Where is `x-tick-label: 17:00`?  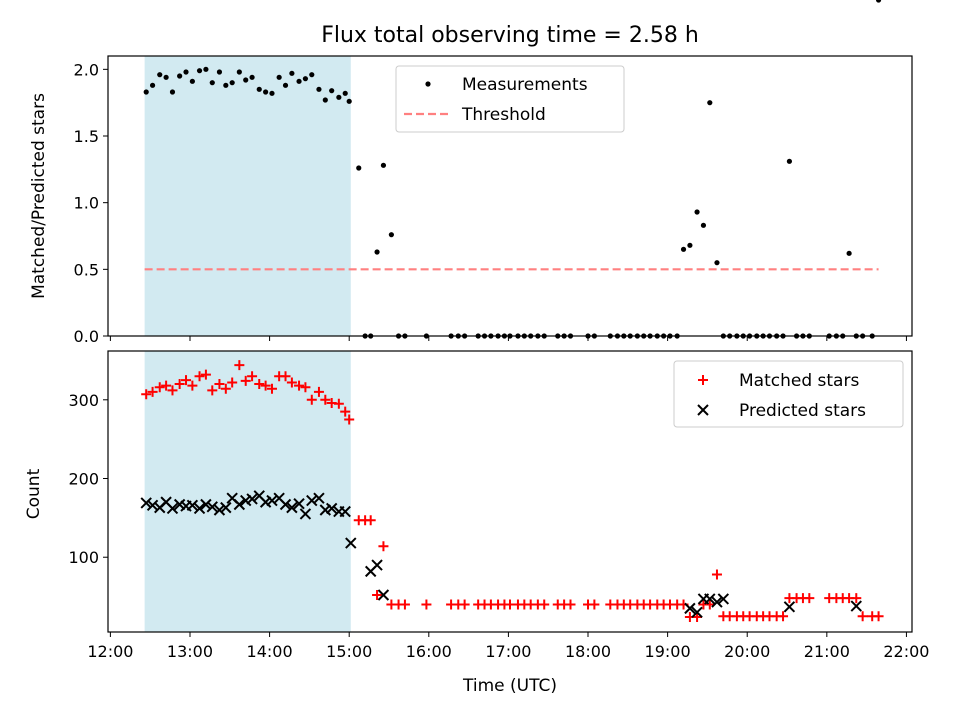
x-tick-label: 17:00 is located at coordinates (508, 651).